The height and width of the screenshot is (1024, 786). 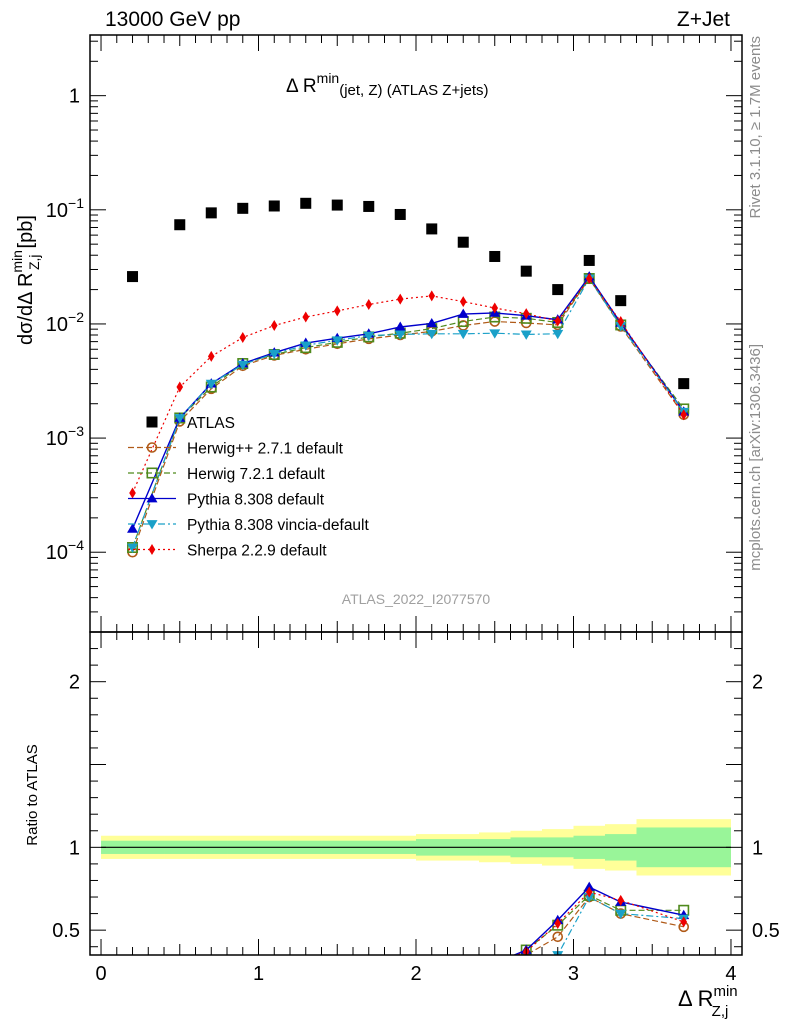 What do you see at coordinates (755, 457) in the screenshot?
I see `mcplots-label: mcplots.cern.ch [arXiv:1306.3436]` at bounding box center [755, 457].